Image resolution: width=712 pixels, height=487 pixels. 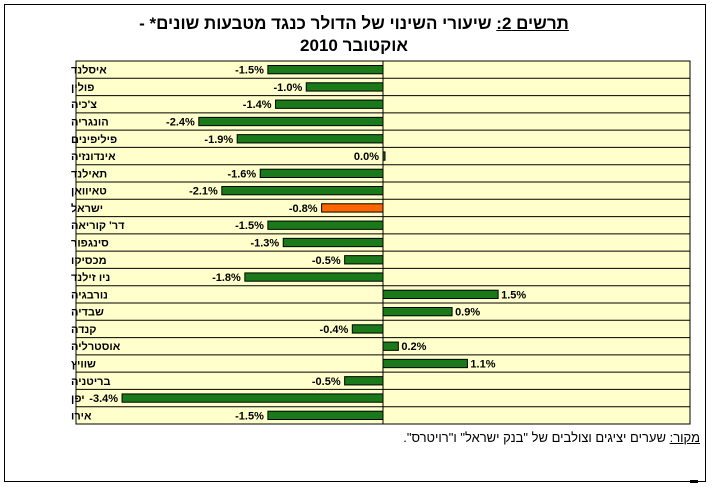 What do you see at coordinates (241, 174) in the screenshot?
I see `value-label: -1.6%` at bounding box center [241, 174].